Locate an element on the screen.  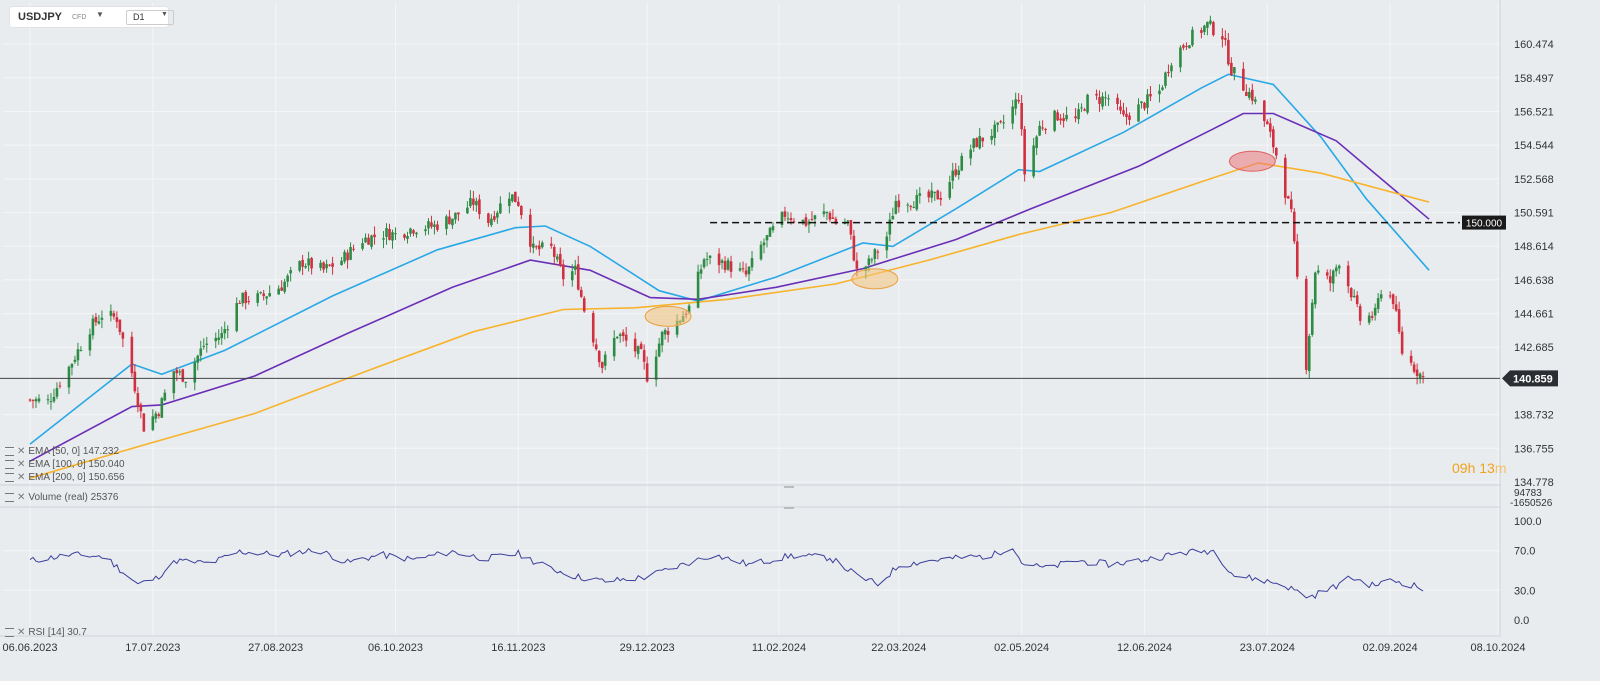
x-tick-label: 12.06.2024 is located at coordinates (1144, 648).